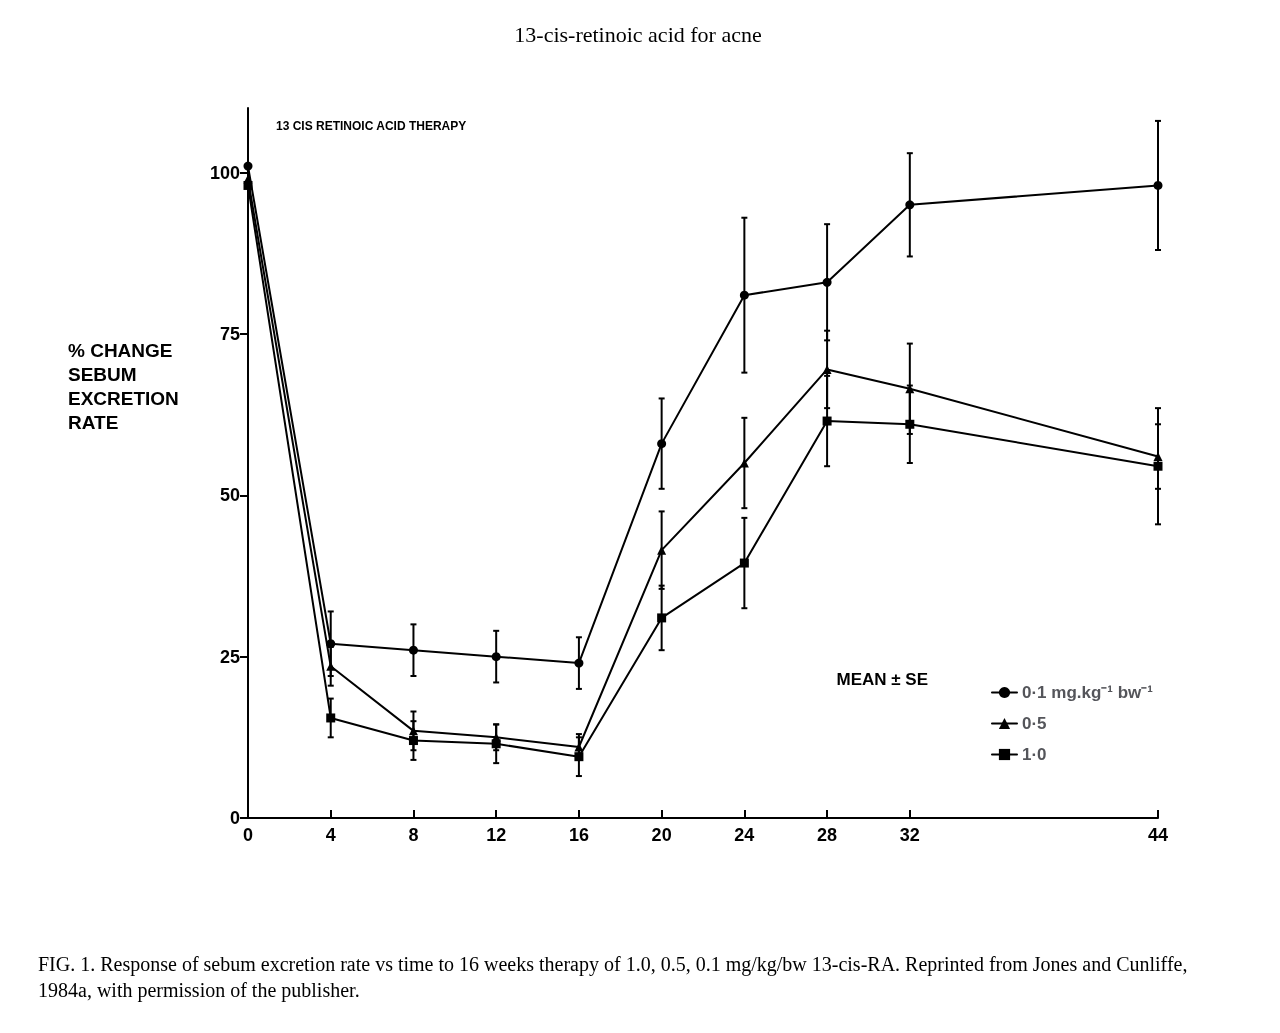  I want to click on y-axis-title: % CHANGE SEBUM EXCRETION RATE, so click(126, 386).